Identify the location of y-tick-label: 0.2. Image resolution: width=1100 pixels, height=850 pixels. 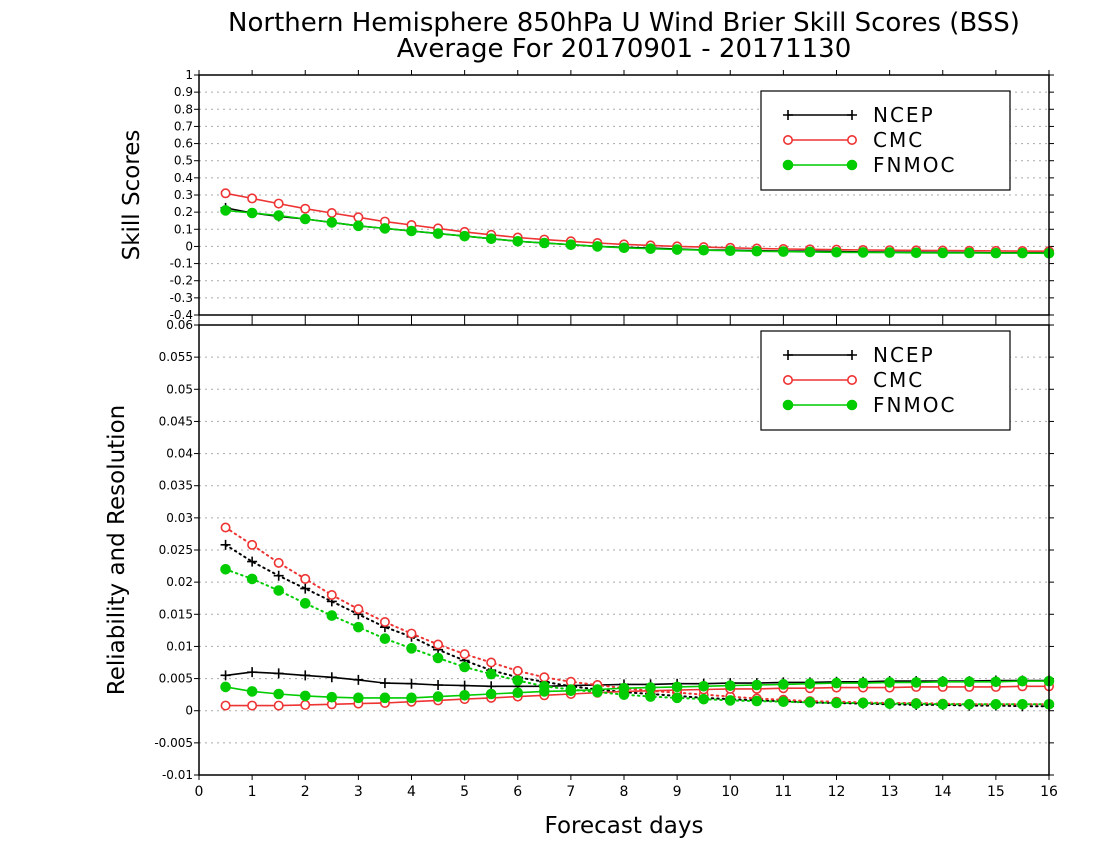
(183, 212).